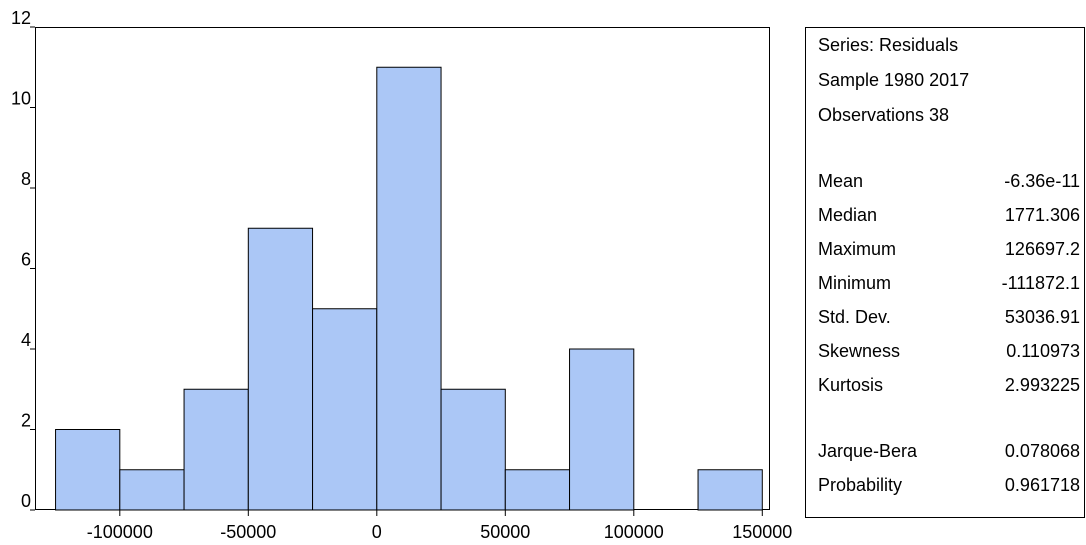  I want to click on x-tick-label: 0, so click(377, 532).